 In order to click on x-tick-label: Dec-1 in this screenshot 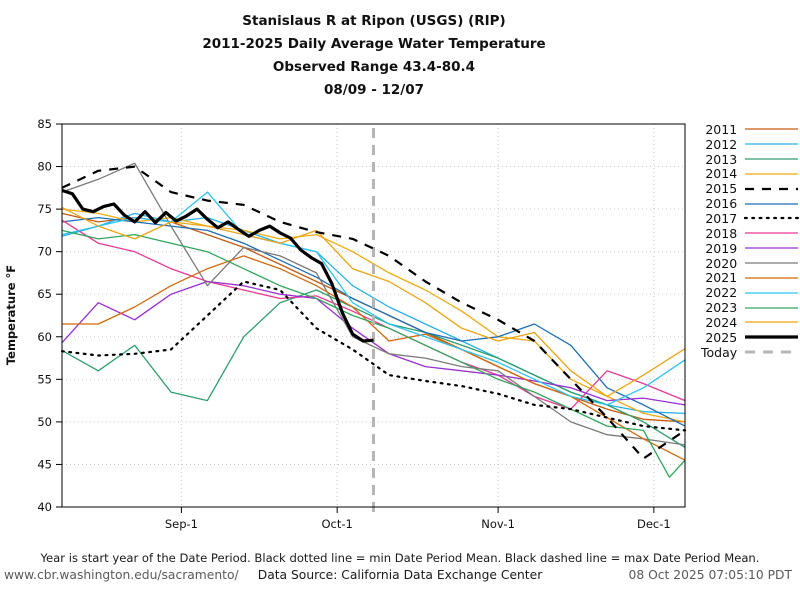, I will do `click(654, 524)`.